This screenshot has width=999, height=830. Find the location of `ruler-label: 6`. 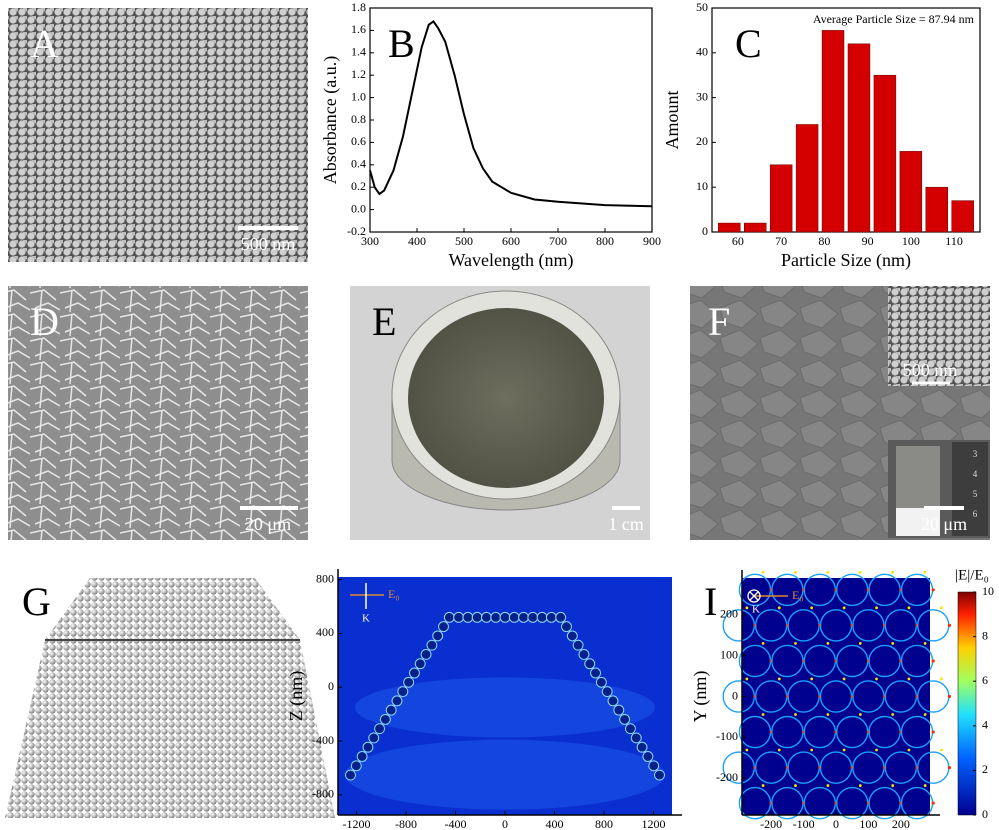

ruler-label: 6 is located at coordinates (975, 514).